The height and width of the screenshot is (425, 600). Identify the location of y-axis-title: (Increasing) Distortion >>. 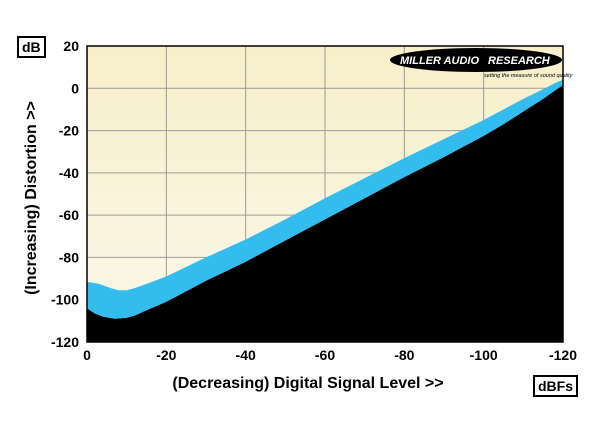
(31, 198).